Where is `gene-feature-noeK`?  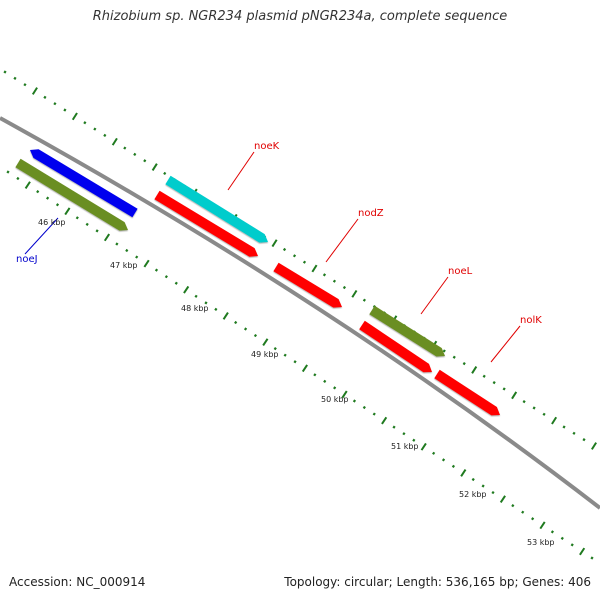
gene-feature-noeK is located at coordinates (216, 209).